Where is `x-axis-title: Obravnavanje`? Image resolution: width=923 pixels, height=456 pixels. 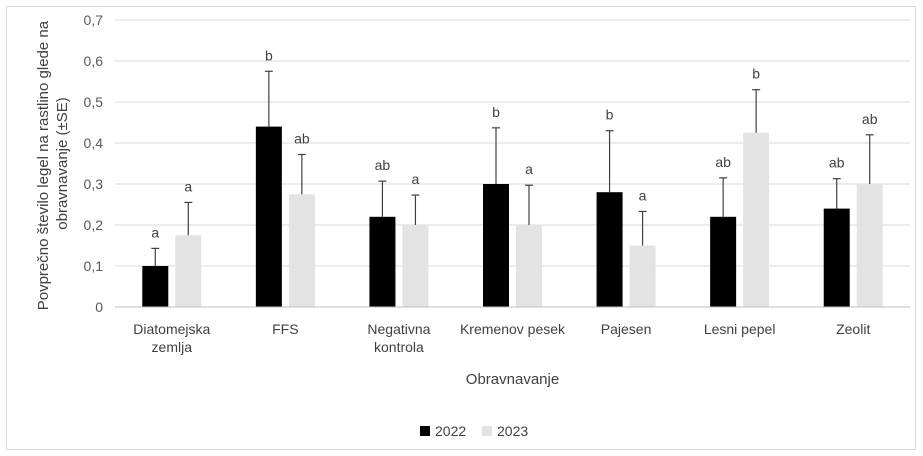 x-axis-title: Obravnavanje is located at coordinates (512, 379).